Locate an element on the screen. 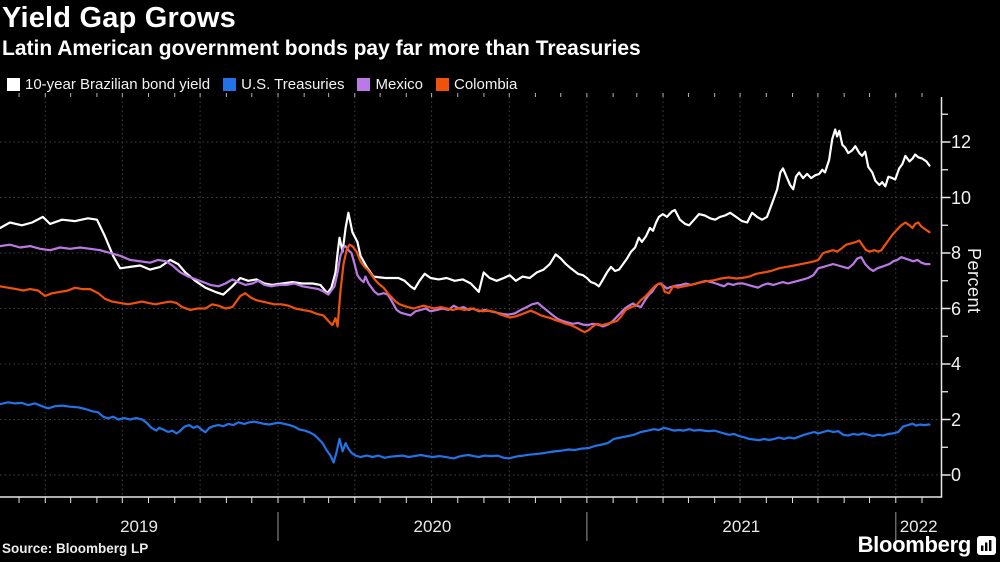 The height and width of the screenshot is (562, 1000). y-tick-label: 10 is located at coordinates (961, 197).